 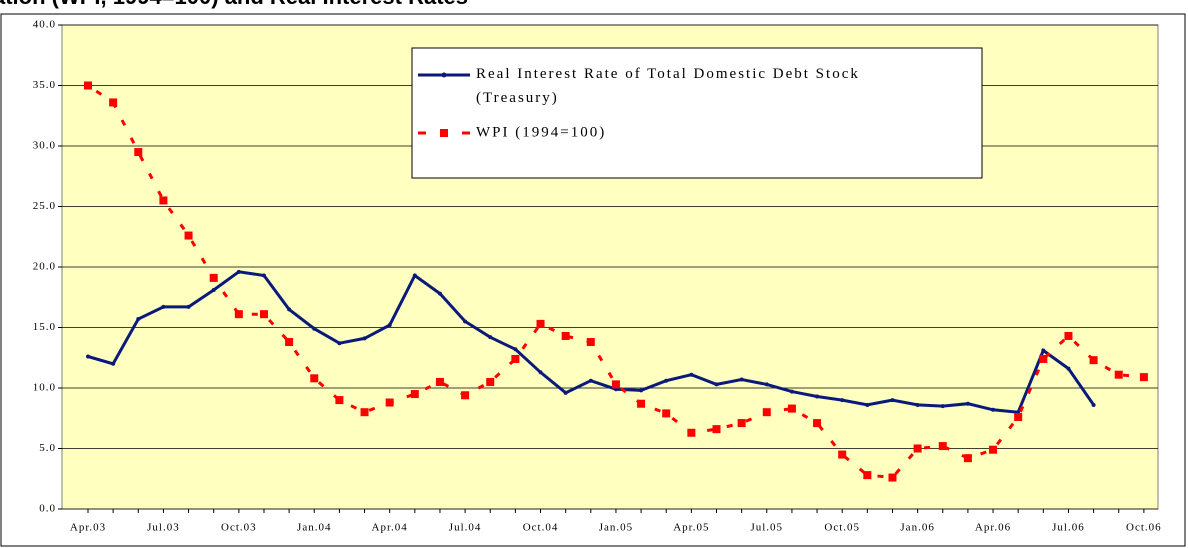 I want to click on x-tick-label: Apr.06, so click(x=993, y=528).